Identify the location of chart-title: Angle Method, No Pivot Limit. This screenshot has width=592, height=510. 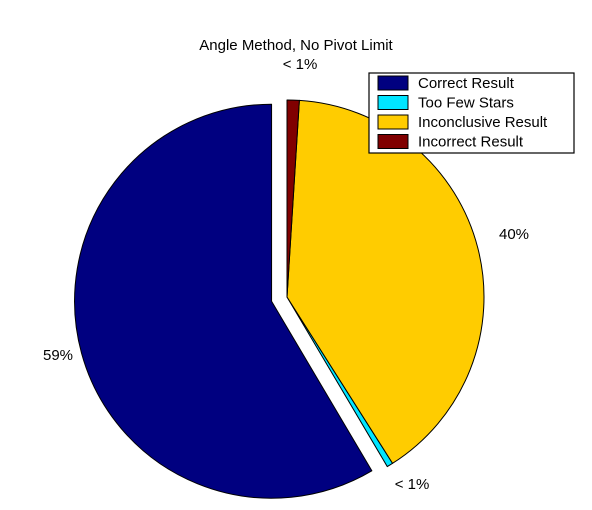
(296, 45).